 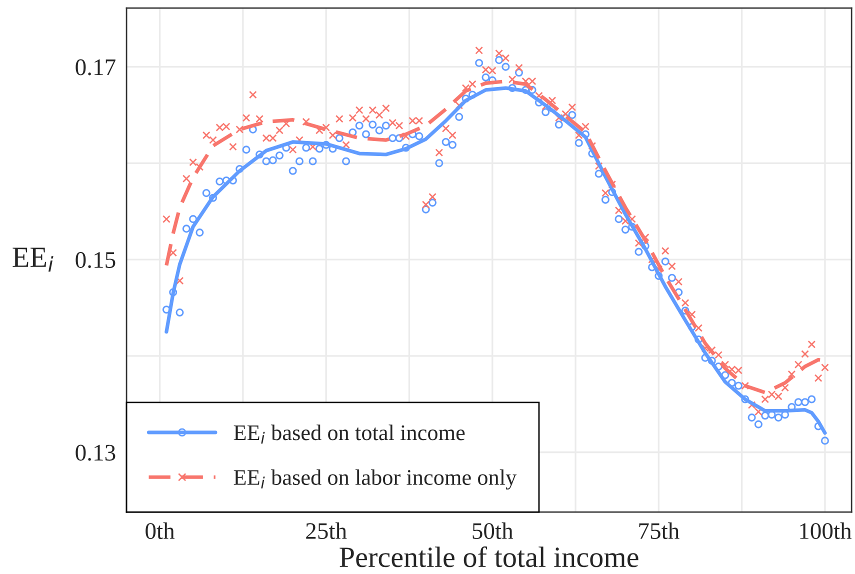 What do you see at coordinates (349, 434) in the screenshot?
I see `legend-label: EE$_{i}$ based on total income` at bounding box center [349, 434].